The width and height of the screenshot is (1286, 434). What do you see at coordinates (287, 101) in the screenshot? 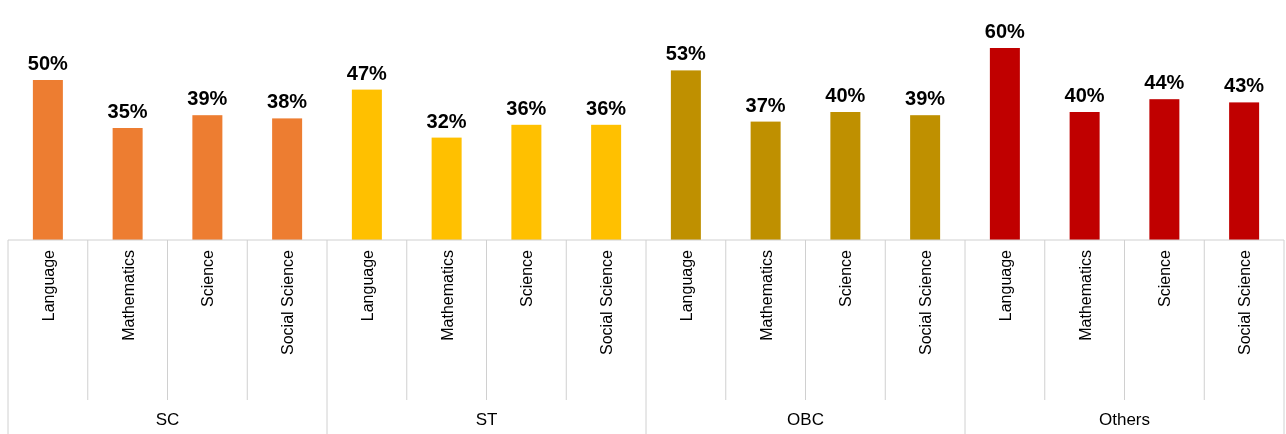
I see `data-label: 38%` at bounding box center [287, 101].